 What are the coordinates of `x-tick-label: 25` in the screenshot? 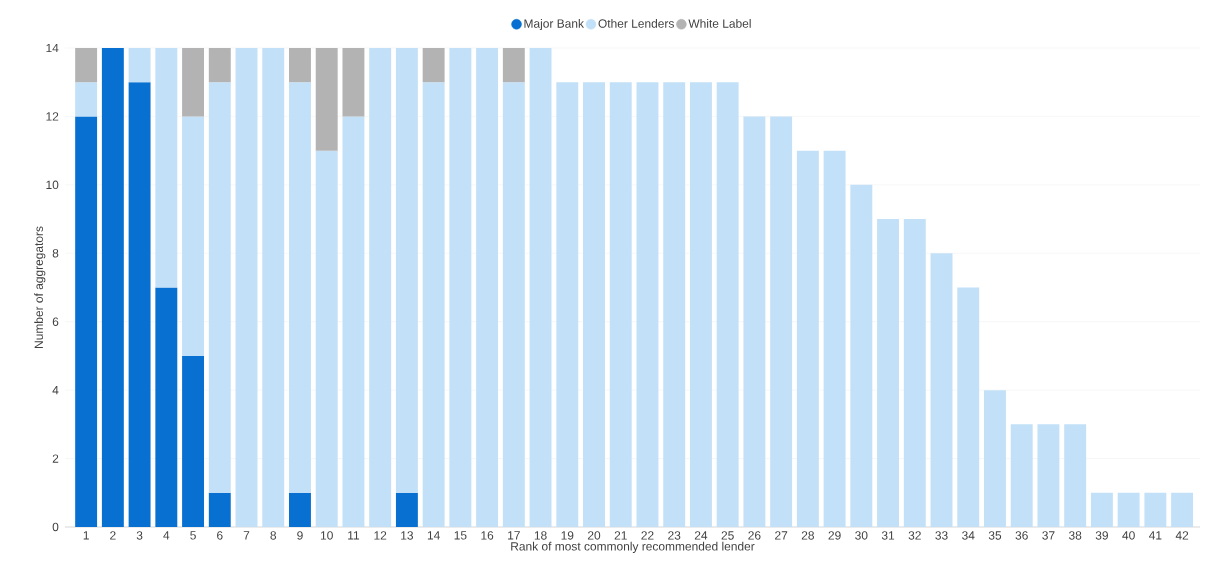 It's located at (727, 535).